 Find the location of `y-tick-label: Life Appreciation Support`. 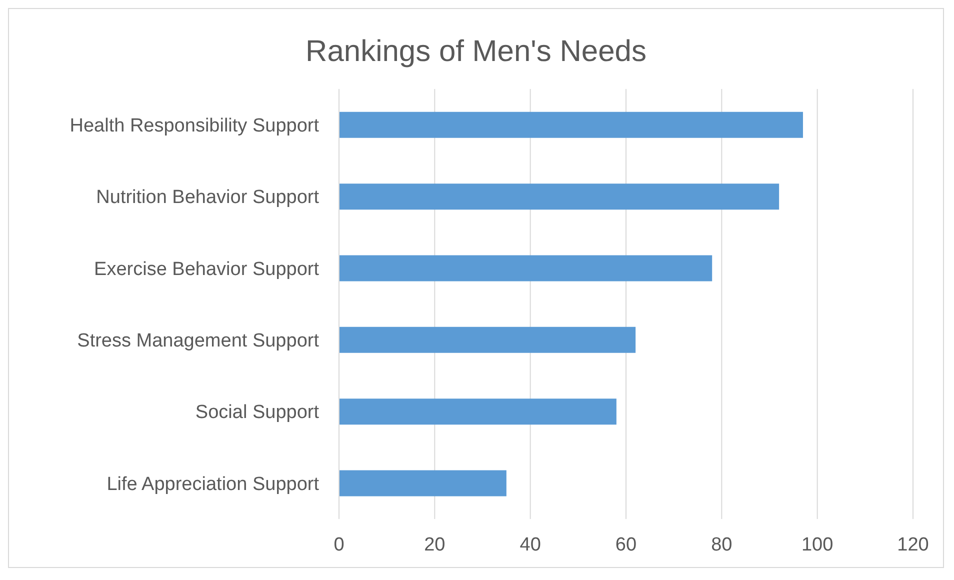

y-tick-label: Life Appreciation Support is located at coordinates (213, 484).